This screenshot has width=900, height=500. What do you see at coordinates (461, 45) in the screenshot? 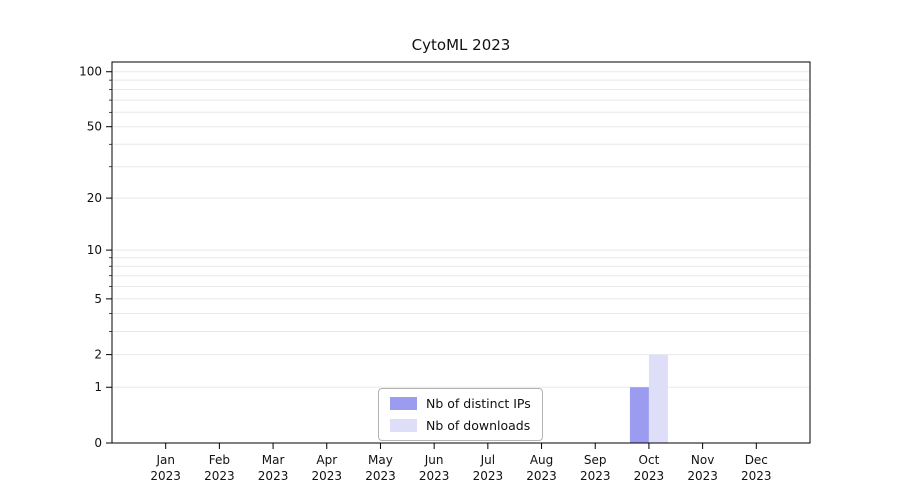
I see `chart-title: CytoML 2023` at bounding box center [461, 45].